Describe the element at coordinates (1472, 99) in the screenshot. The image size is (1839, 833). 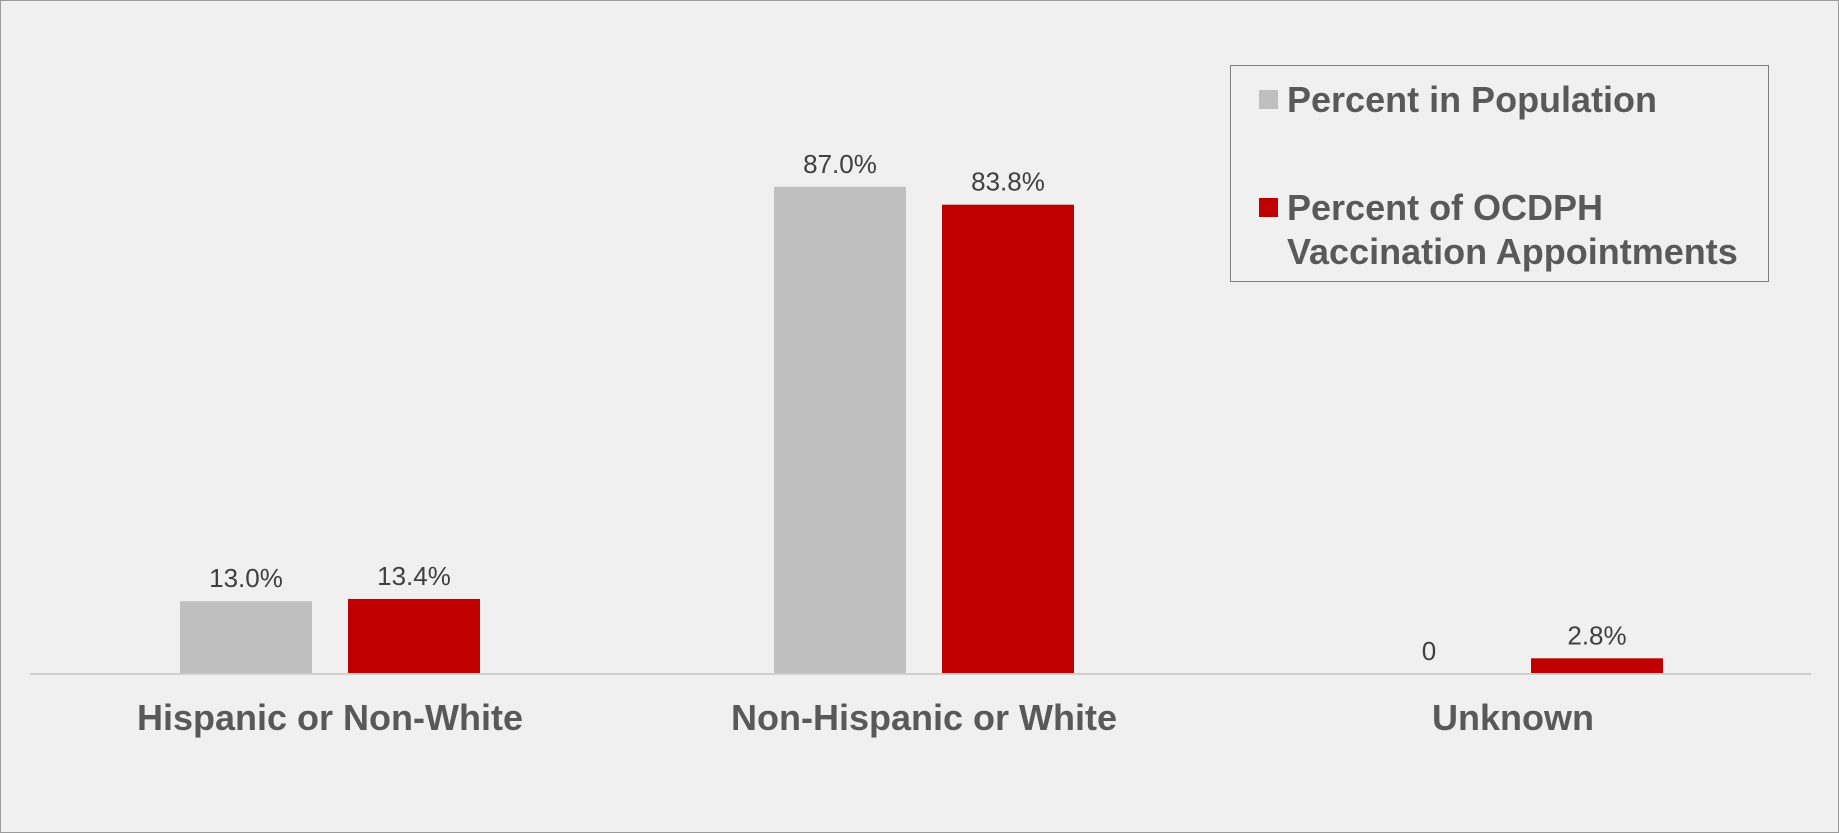
I see `legend-label-population: Percent in Population` at that location.